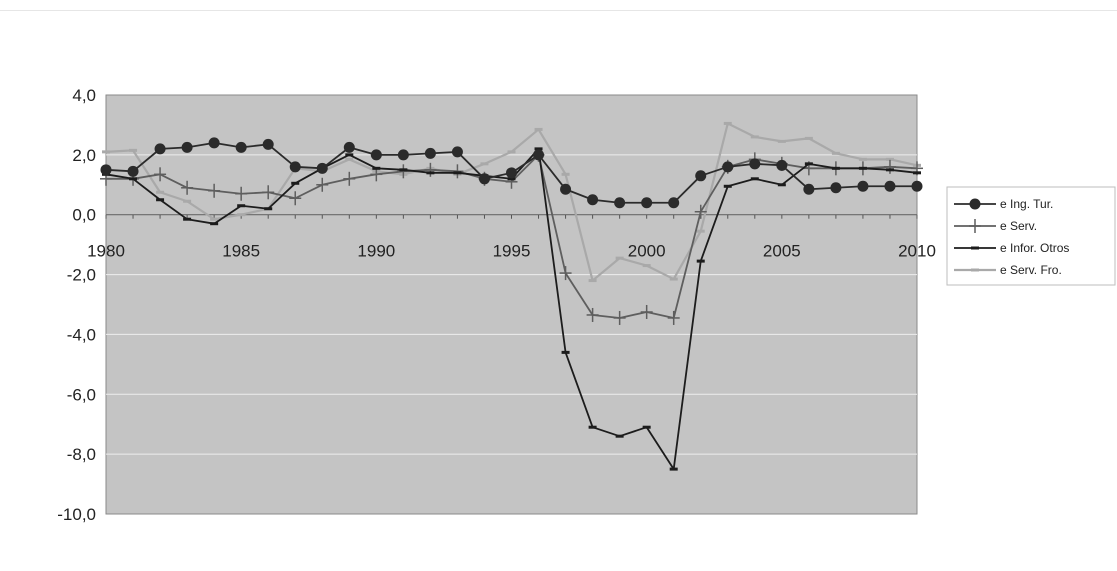  What do you see at coordinates (1026, 204) in the screenshot?
I see `legend-label: e Ing. Tur.` at bounding box center [1026, 204].